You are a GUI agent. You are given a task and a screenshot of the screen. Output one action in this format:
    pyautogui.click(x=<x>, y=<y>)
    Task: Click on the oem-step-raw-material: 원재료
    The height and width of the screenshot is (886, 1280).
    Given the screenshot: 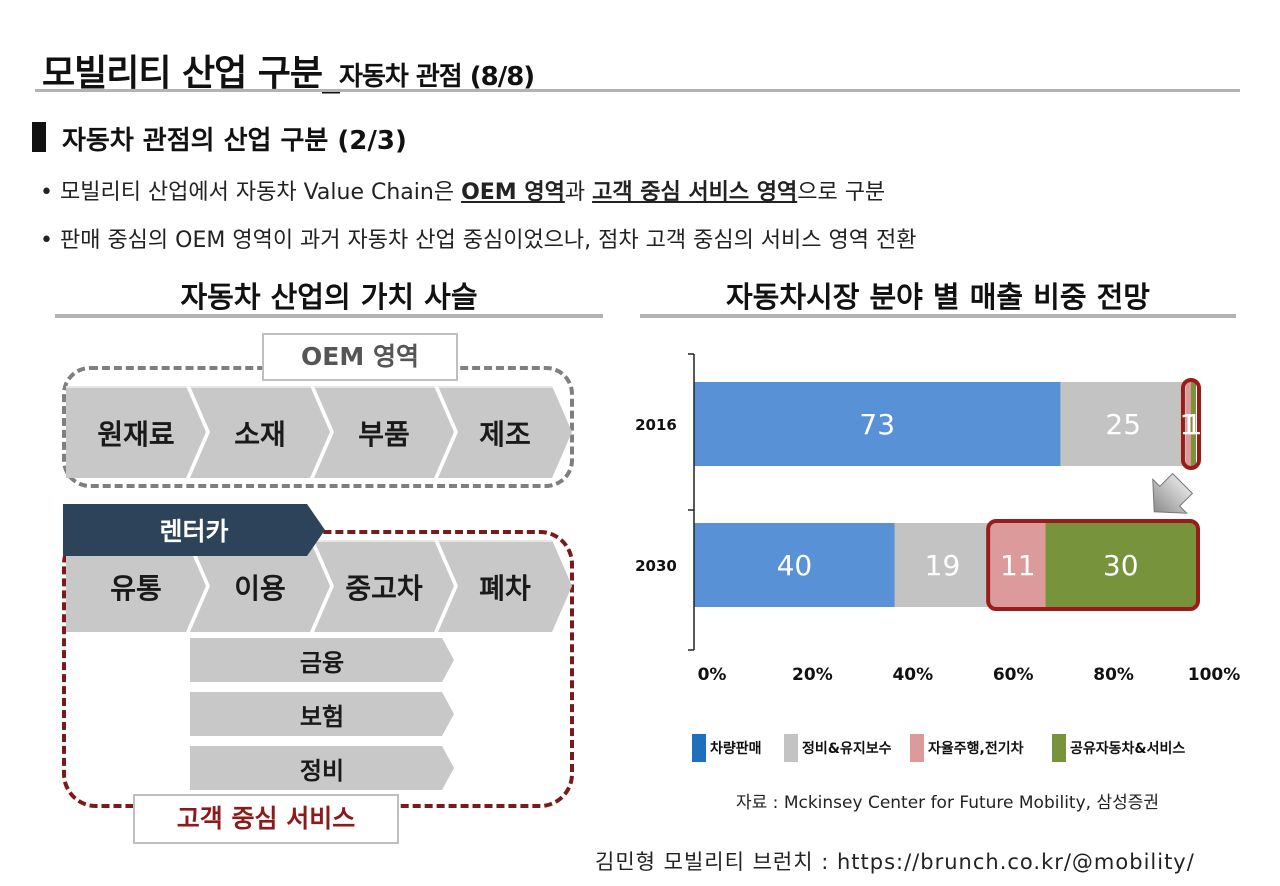 What is the action you would take?
    pyautogui.click(x=136, y=432)
    